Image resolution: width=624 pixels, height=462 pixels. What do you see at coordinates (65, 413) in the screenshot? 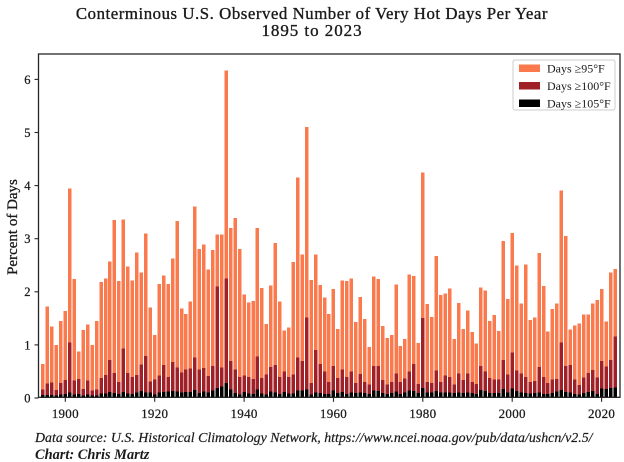
I see `svg-text: 1900` at bounding box center [65, 413].